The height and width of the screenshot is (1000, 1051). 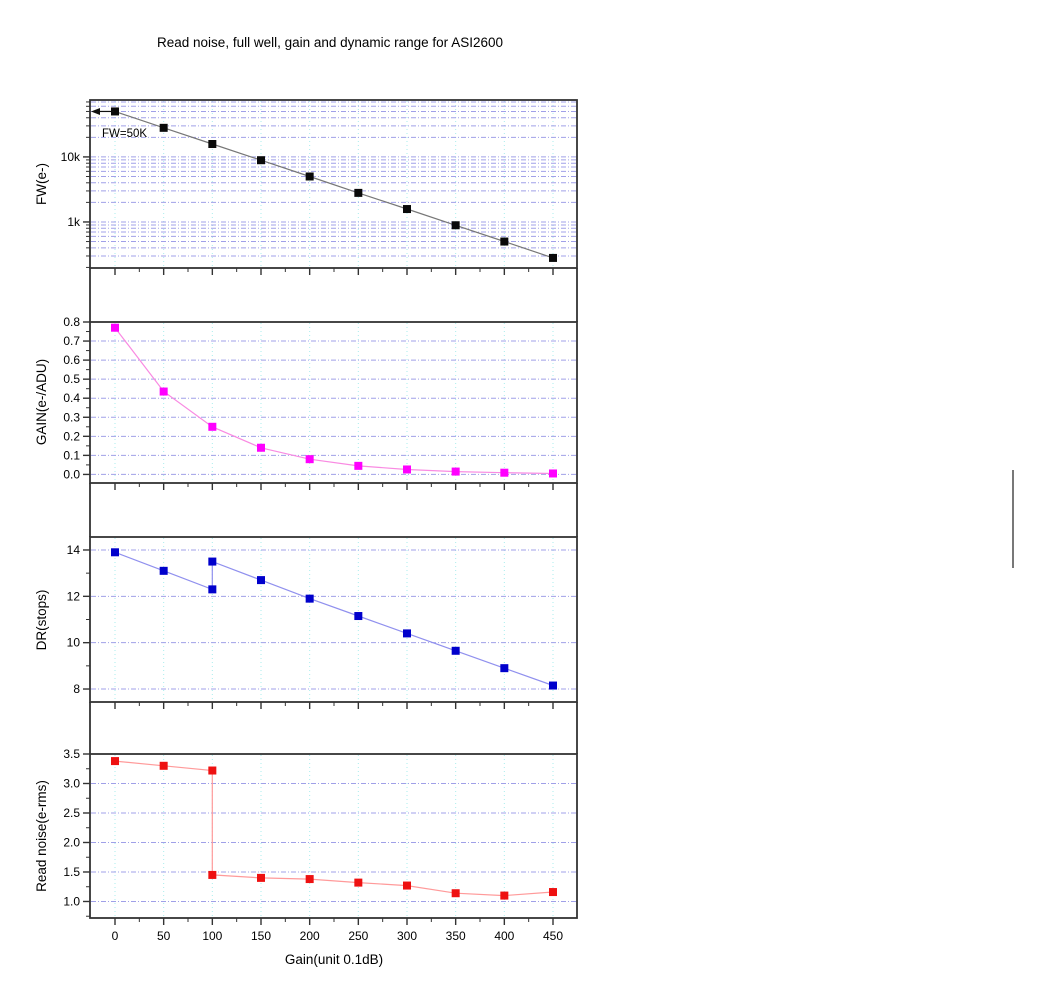 I want to click on y-ticks: 0.8 0.7 0.6 0.5 0.4 0.3 0.2 0.1 0.0, so click(x=76, y=398).